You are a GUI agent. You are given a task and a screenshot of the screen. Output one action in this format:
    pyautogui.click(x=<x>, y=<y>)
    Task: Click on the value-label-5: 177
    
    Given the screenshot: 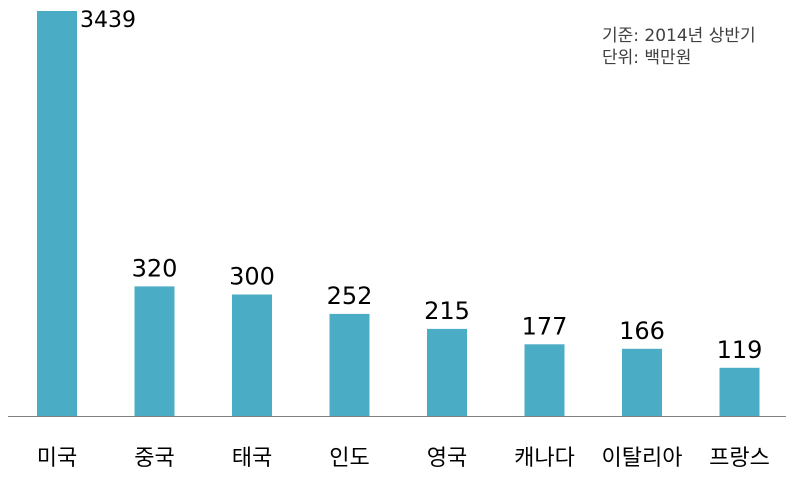 What is the action you would take?
    pyautogui.click(x=545, y=326)
    